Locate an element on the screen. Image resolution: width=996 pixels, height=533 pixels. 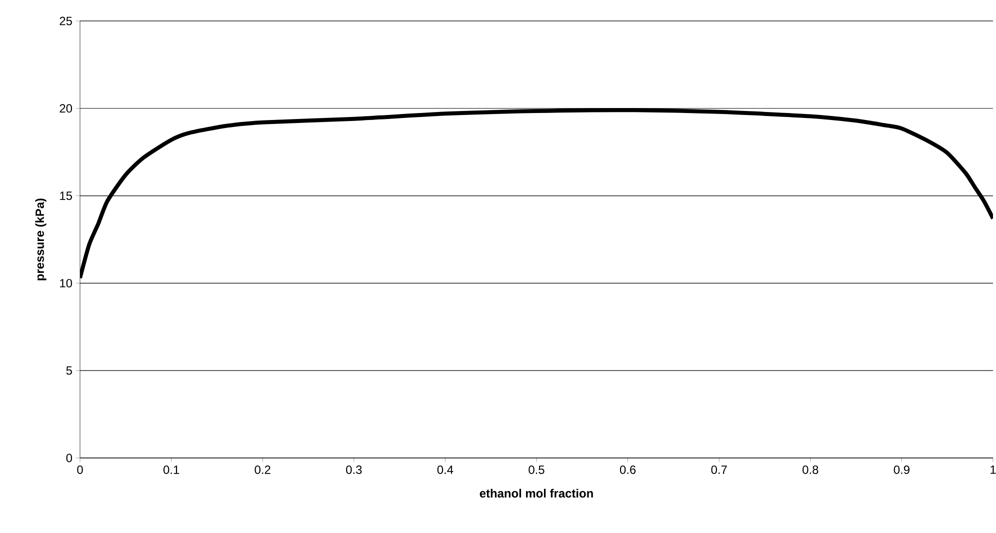
y-tick-label: 15 is located at coordinates (66, 196).